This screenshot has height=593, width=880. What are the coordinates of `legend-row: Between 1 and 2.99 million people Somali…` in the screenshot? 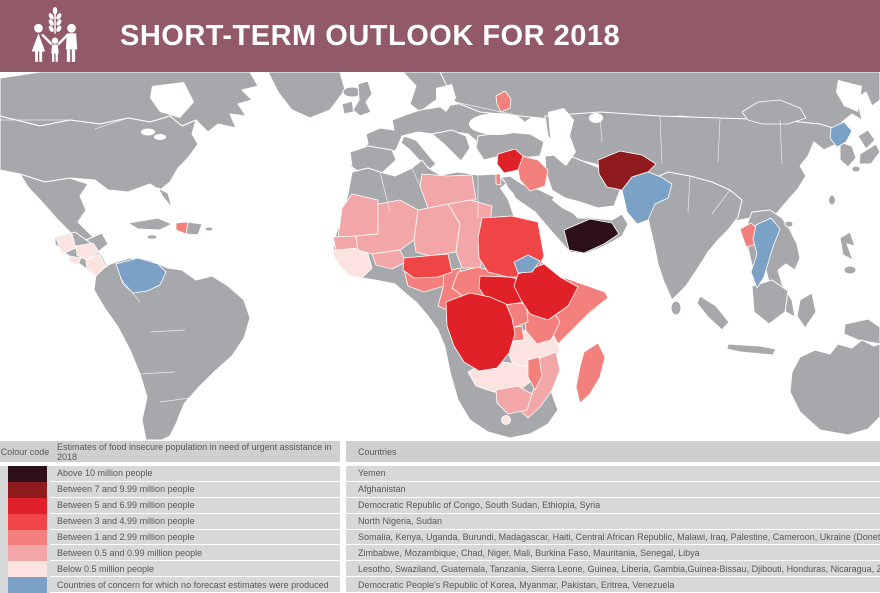 It's located at (440, 537).